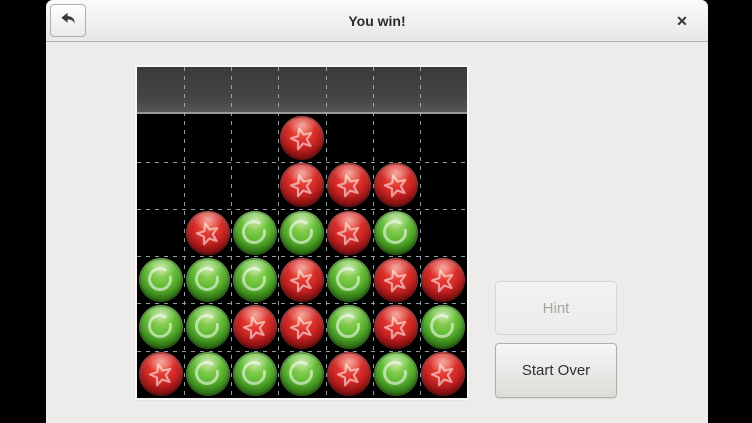 This screenshot has width=752, height=423. What do you see at coordinates (23, 211) in the screenshot?
I see `letterbox-left` at bounding box center [23, 211].